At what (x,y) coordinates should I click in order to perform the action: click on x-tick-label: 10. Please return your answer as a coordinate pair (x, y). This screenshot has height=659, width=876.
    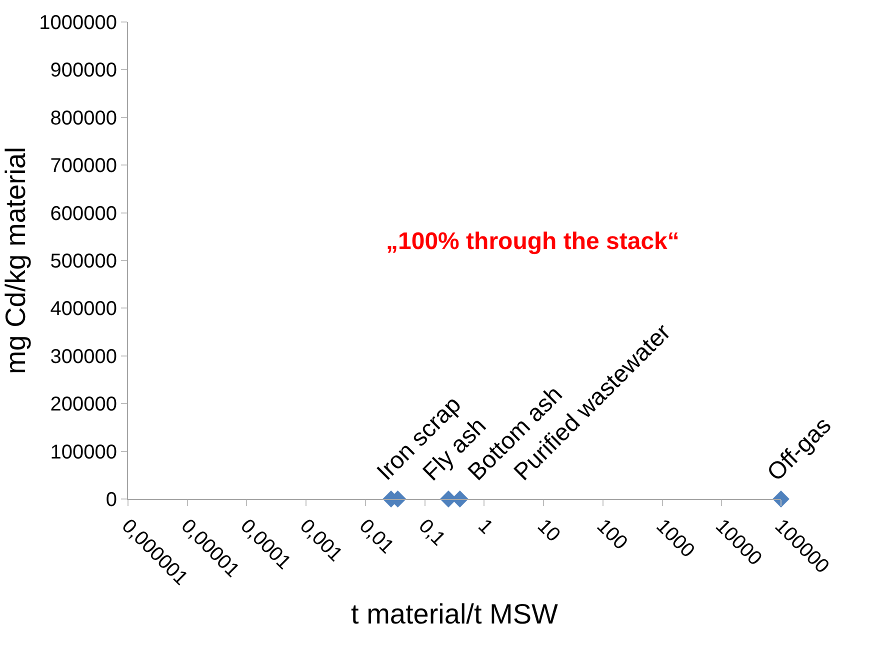
    Looking at the image, I should click on (548, 530).